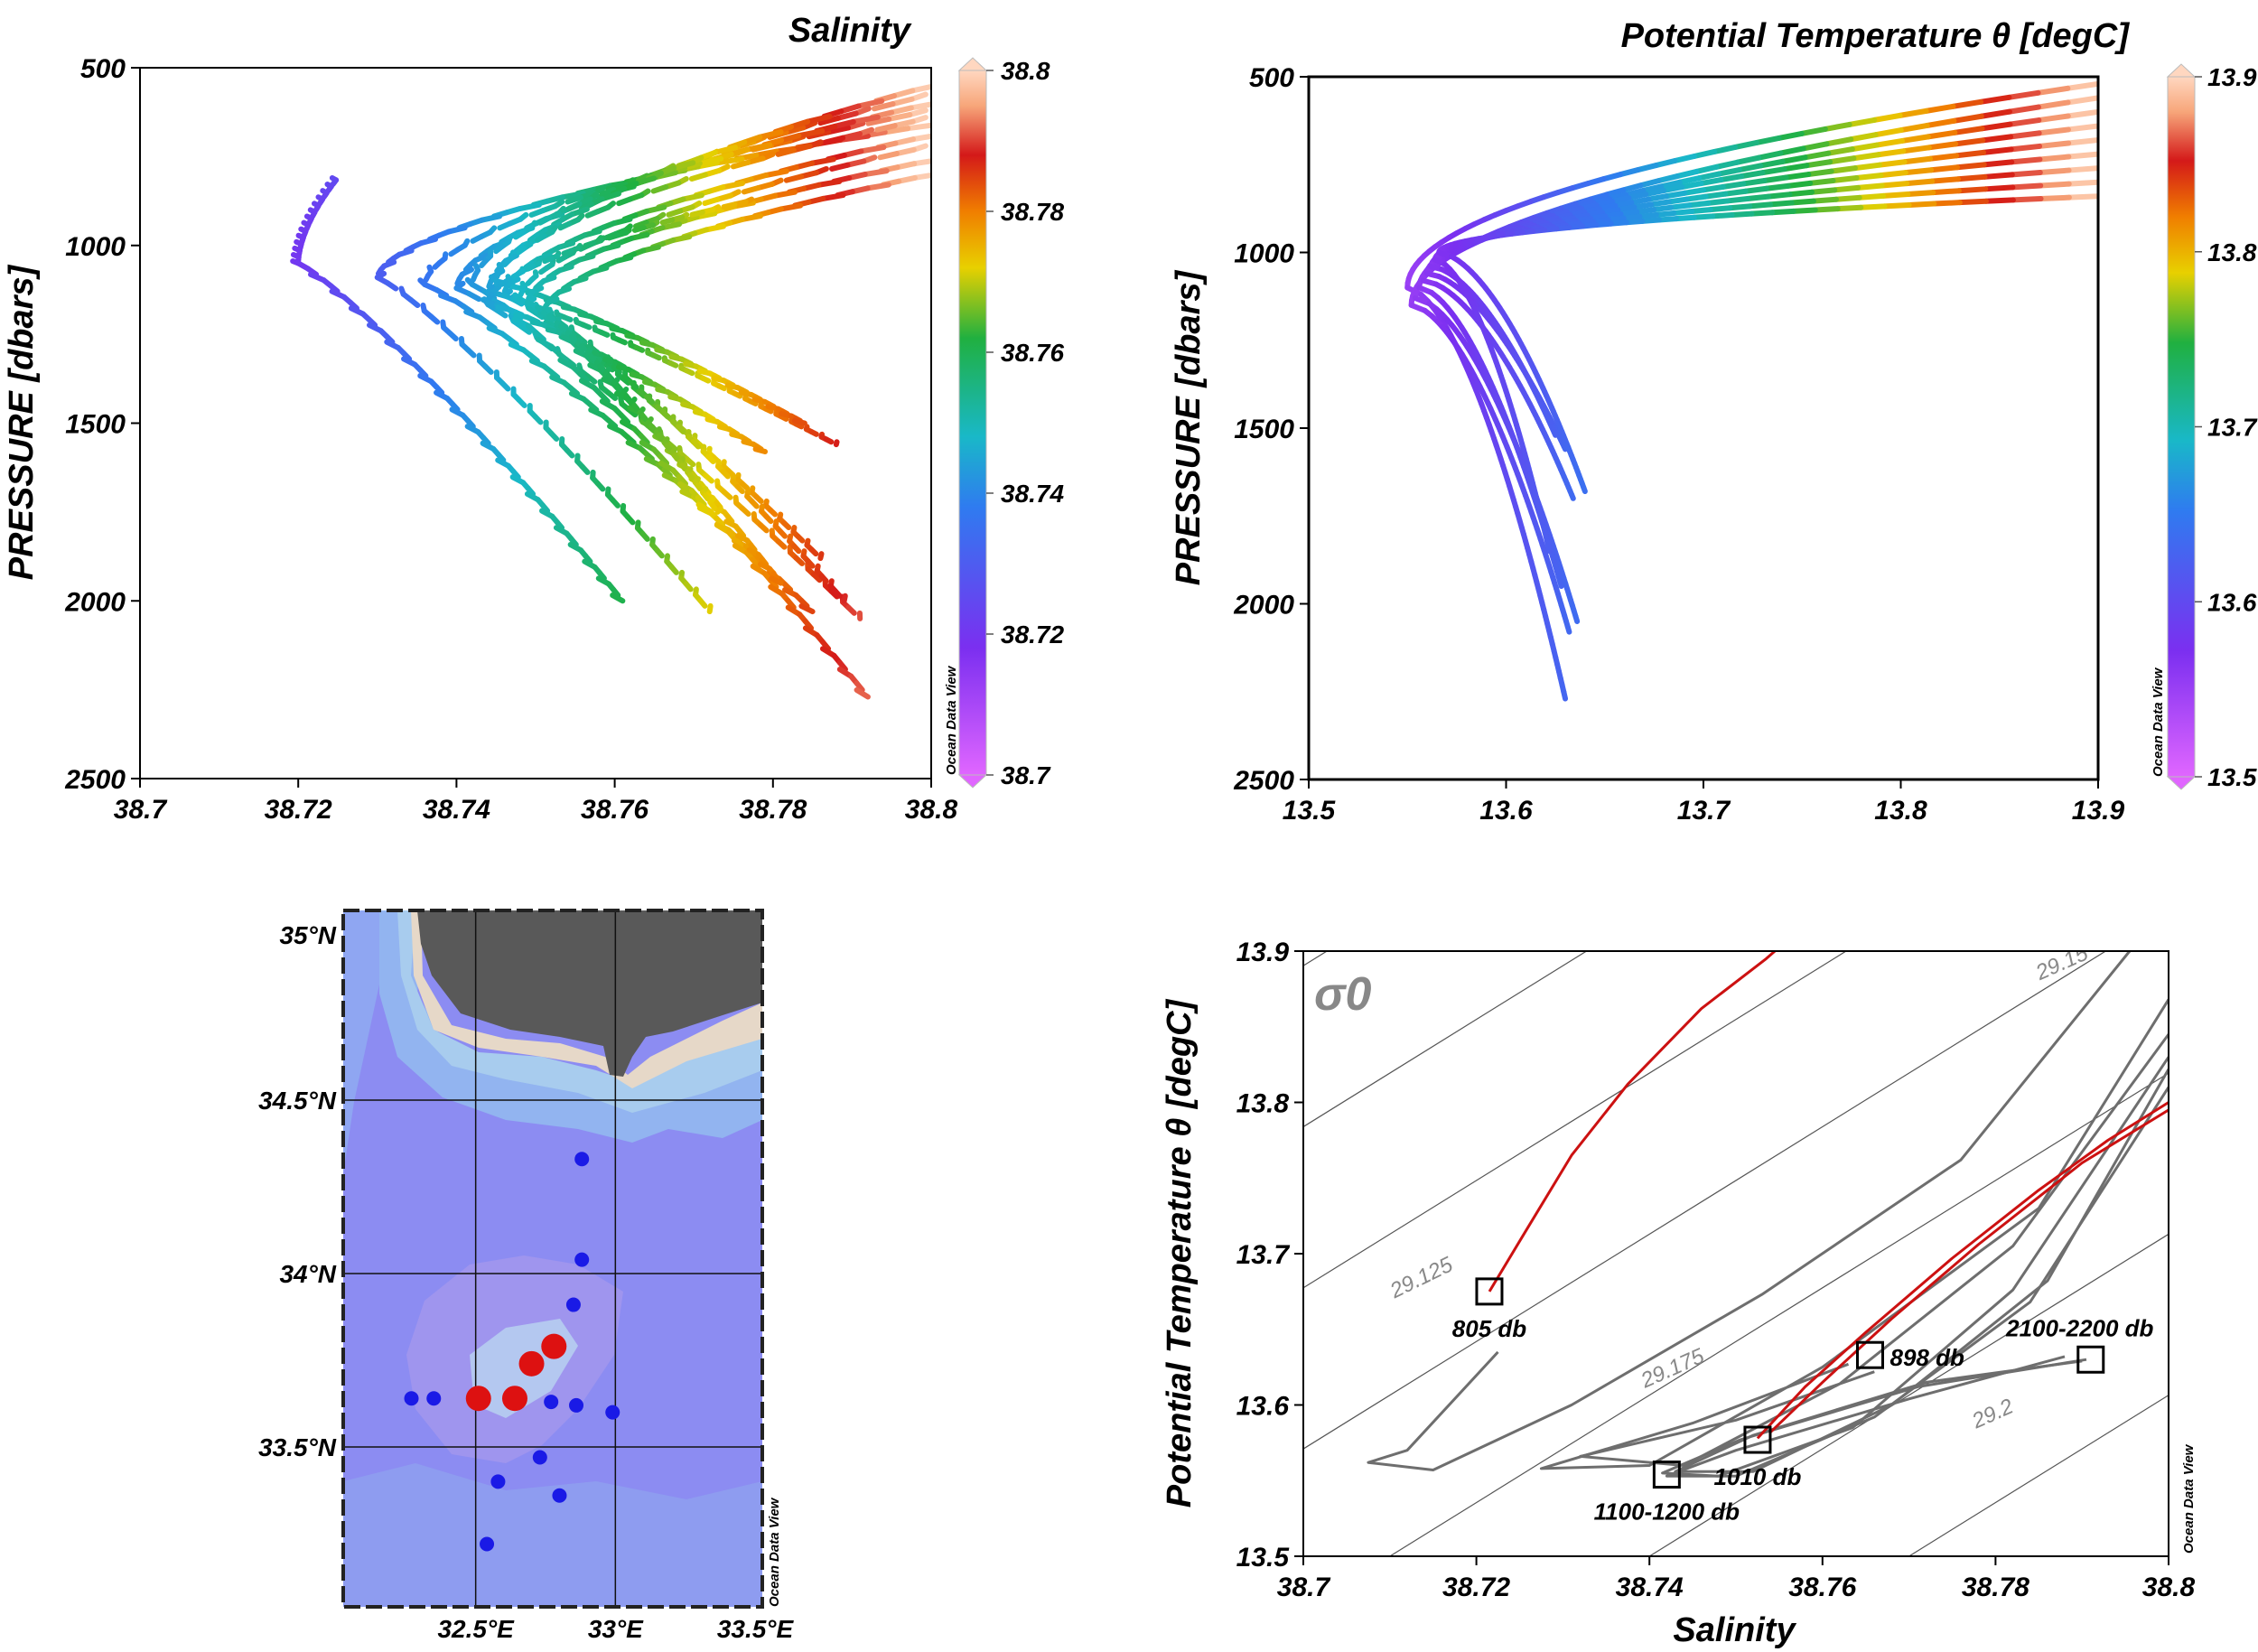 The image size is (2258, 1652). I want to click on temperature-x-tick-label: 13.8, so click(1900, 811).